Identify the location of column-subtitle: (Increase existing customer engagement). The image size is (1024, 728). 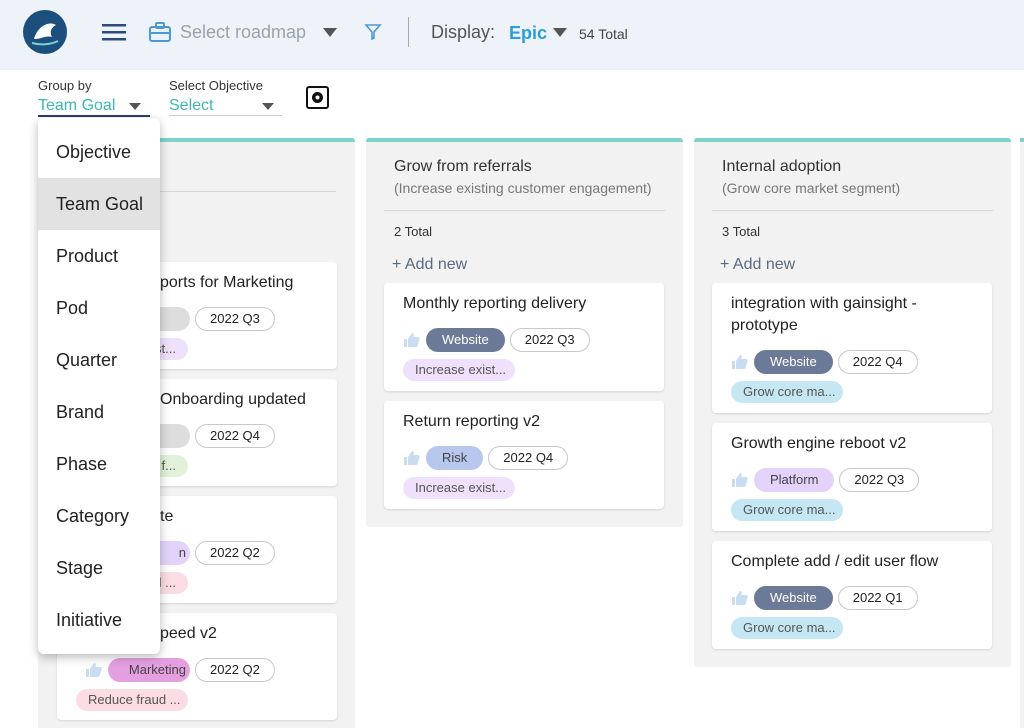
(523, 188).